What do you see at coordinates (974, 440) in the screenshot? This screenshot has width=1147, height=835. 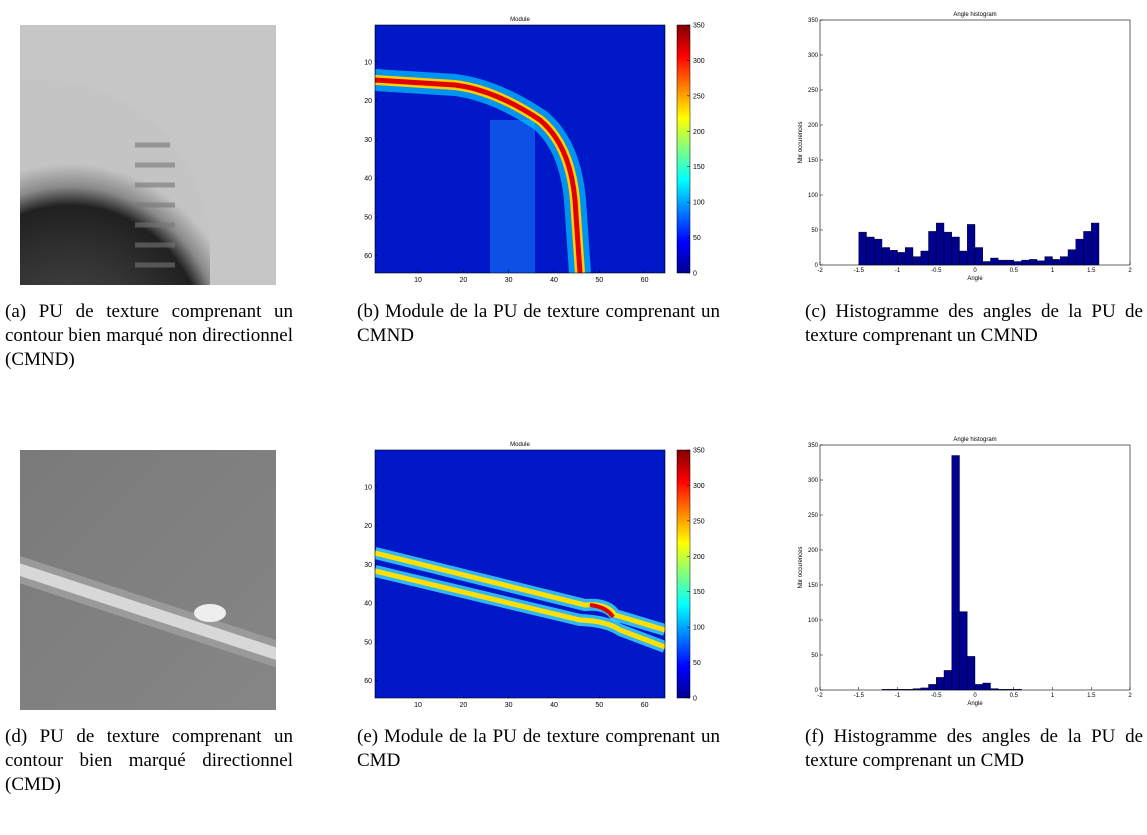 I see `chart-title: Angle histogram` at bounding box center [974, 440].